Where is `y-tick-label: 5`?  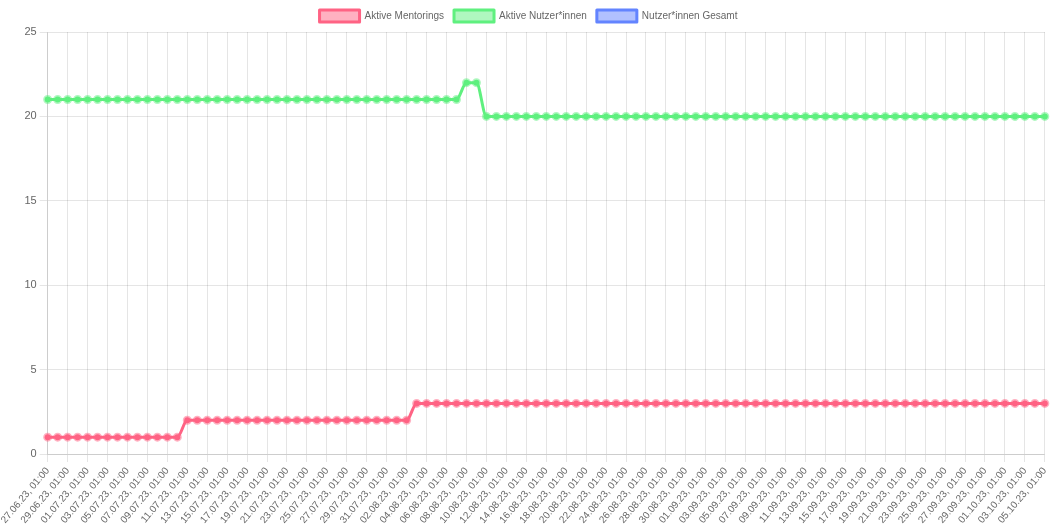 y-tick-label: 5 is located at coordinates (33, 368).